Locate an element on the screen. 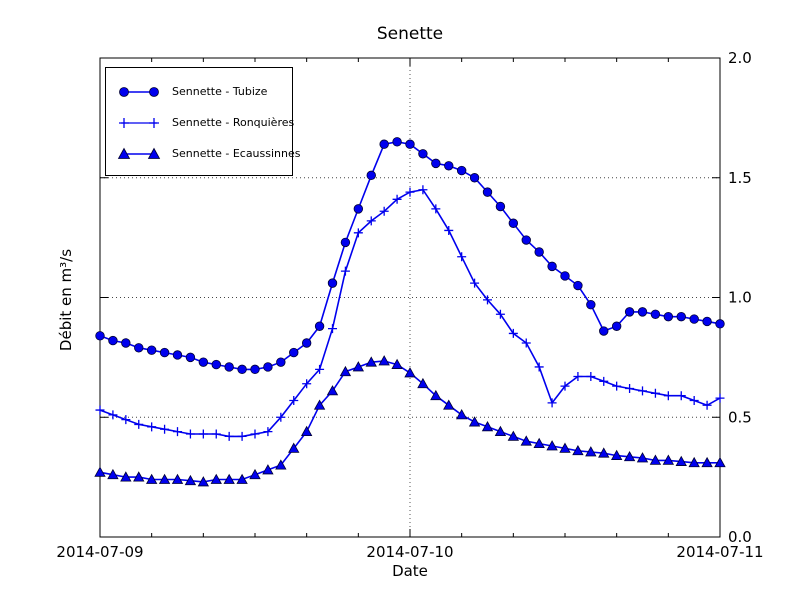  circle-marker-icon is located at coordinates (139, 91).